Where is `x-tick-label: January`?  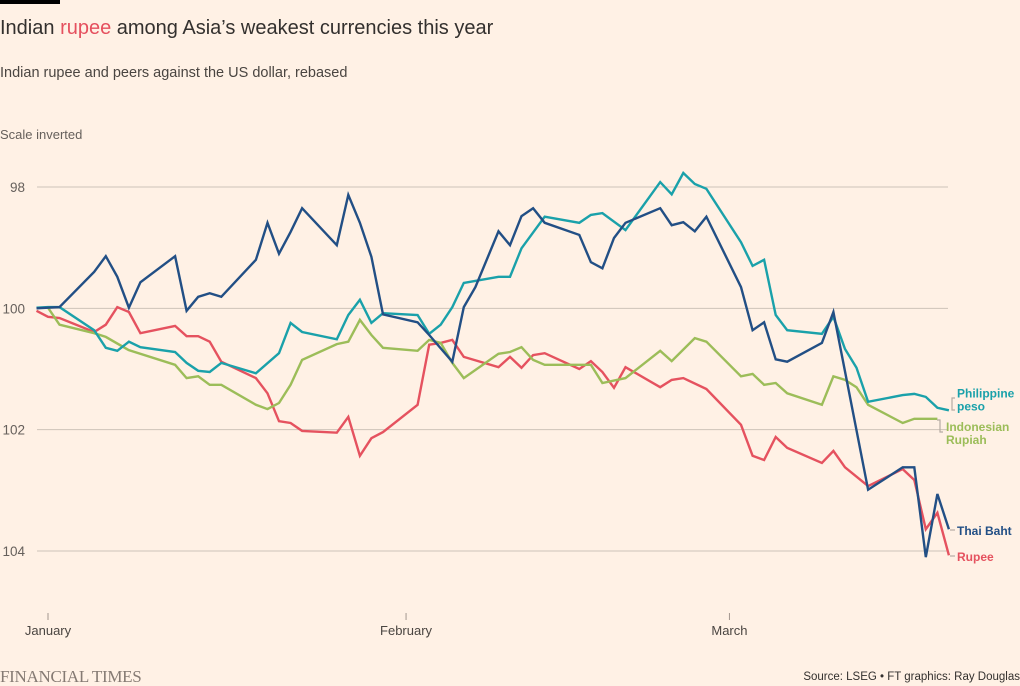 x-tick-label: January is located at coordinates (48, 630).